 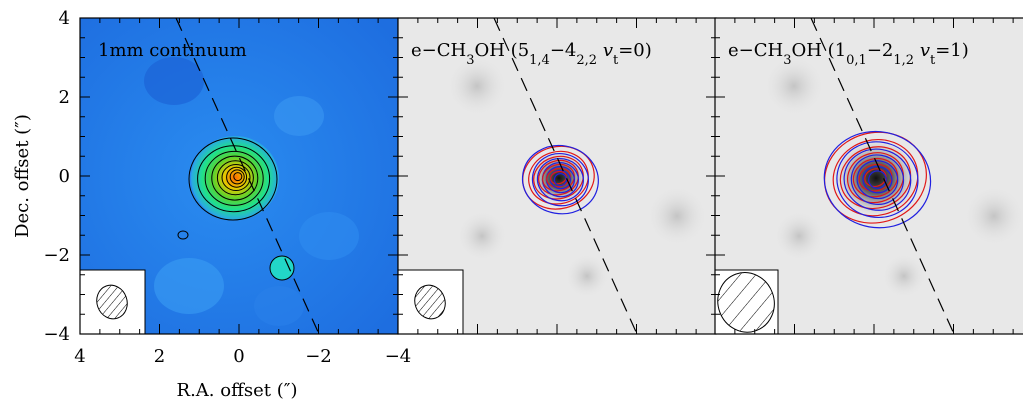 I want to click on source-emission, so click(x=235, y=178).